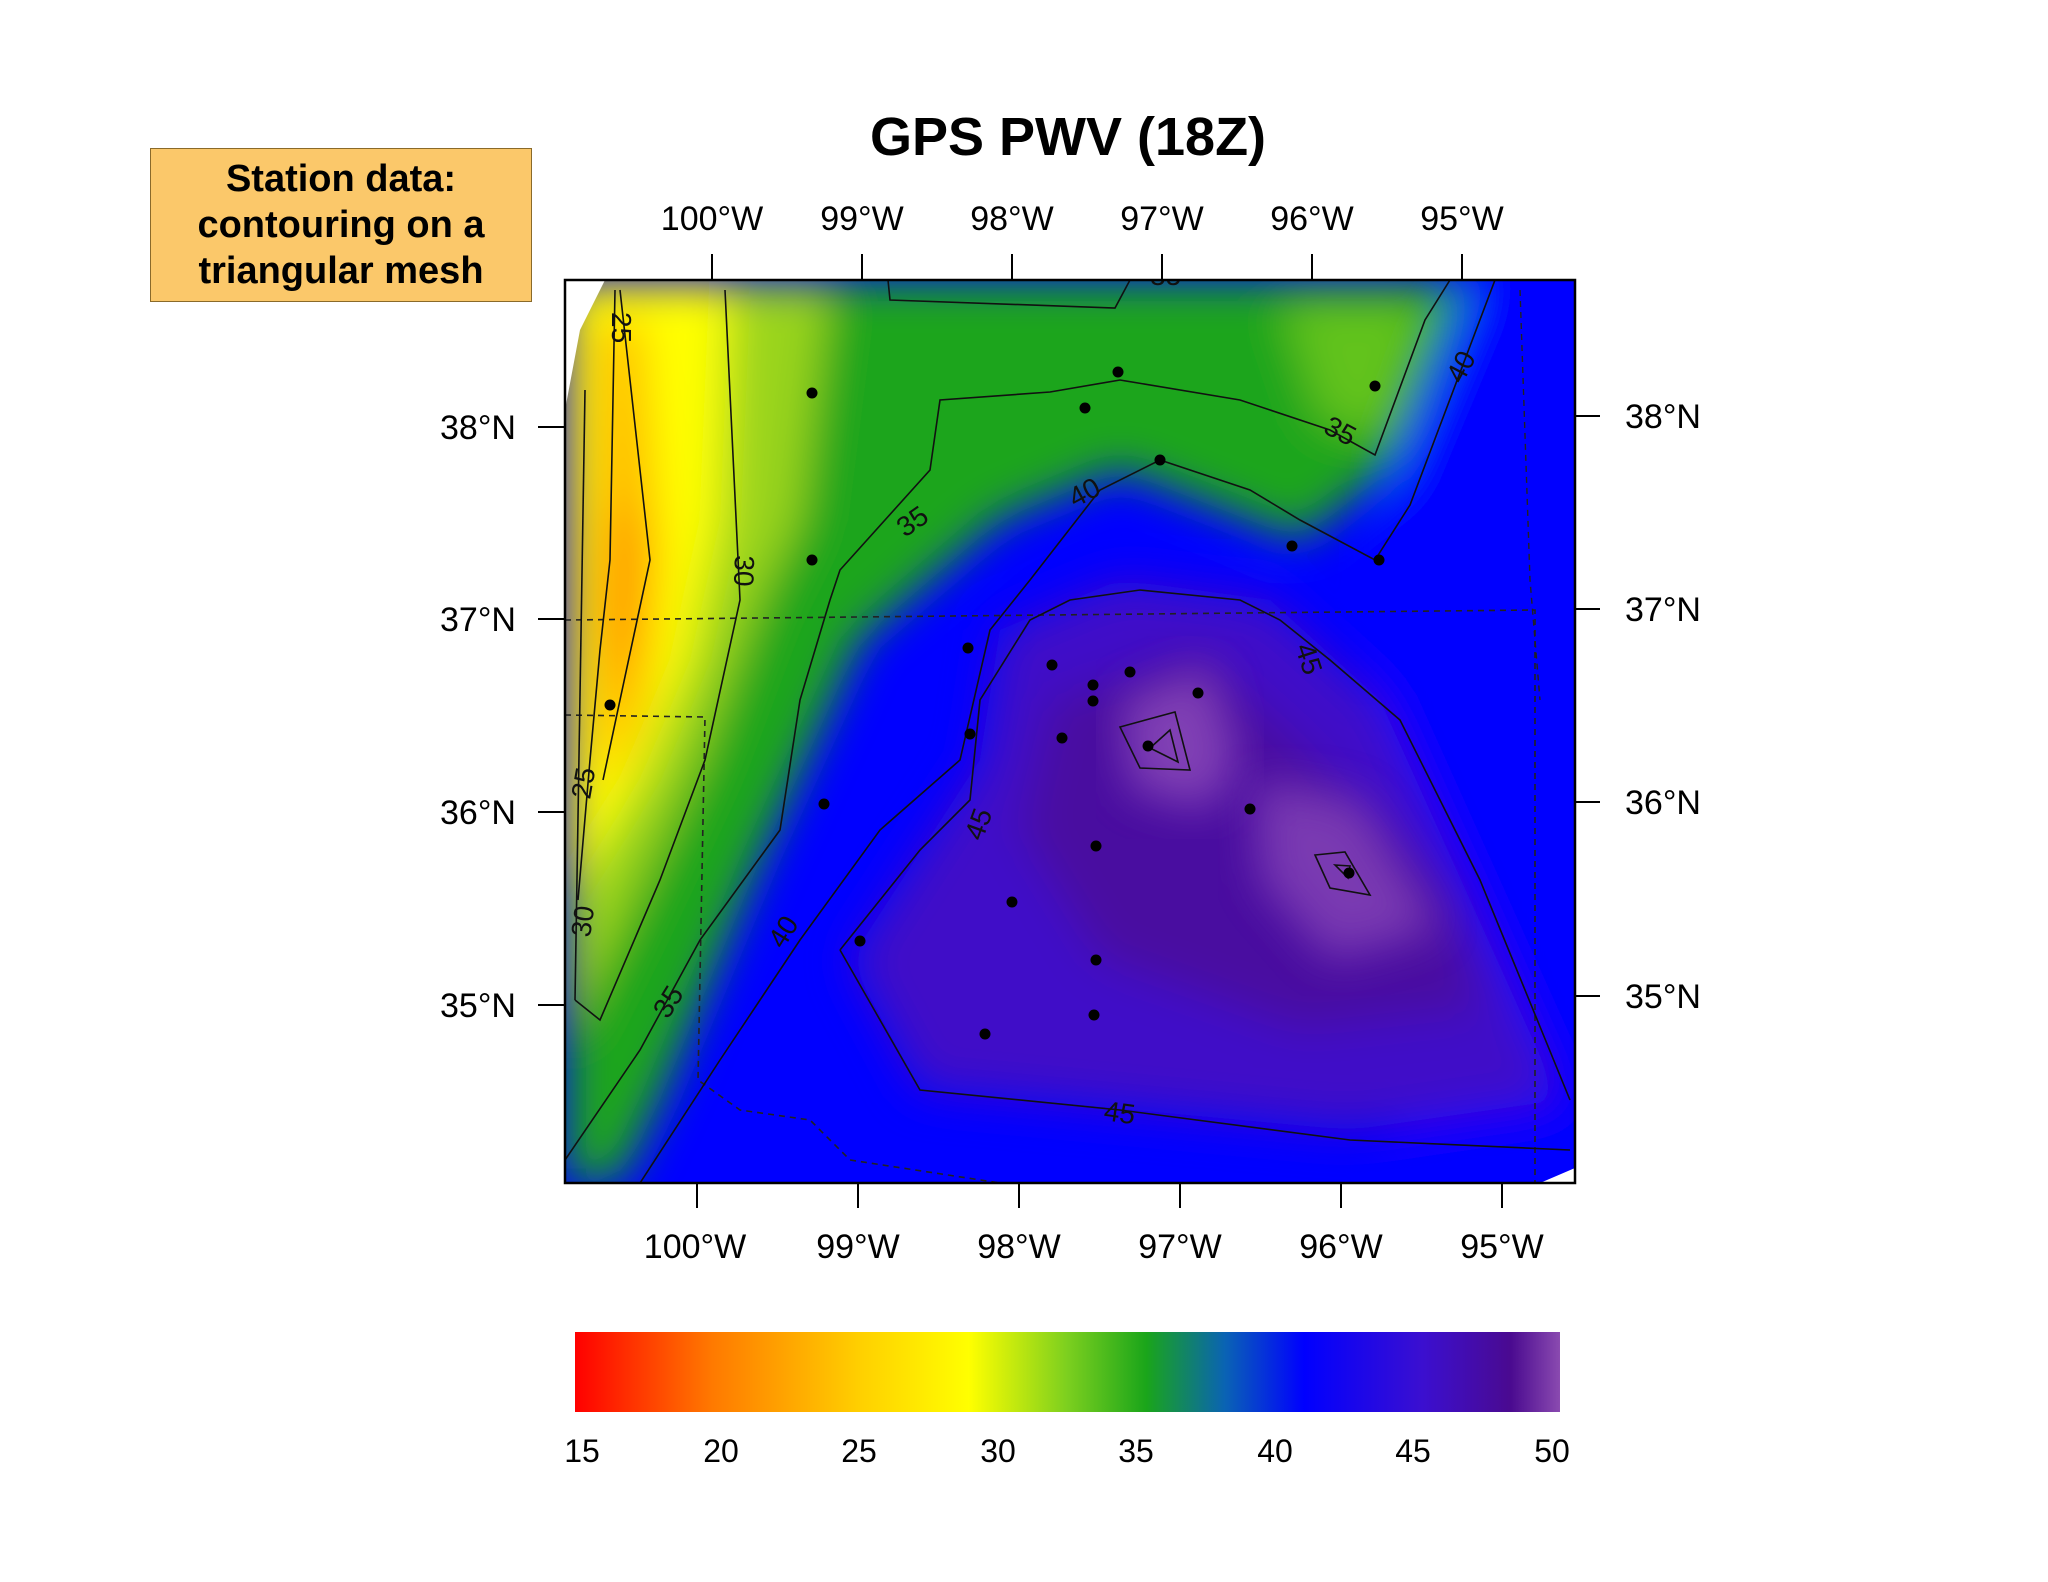  Describe the element at coordinates (1663, 417) in the screenshot. I see `lat-right-label: 38°N` at that location.